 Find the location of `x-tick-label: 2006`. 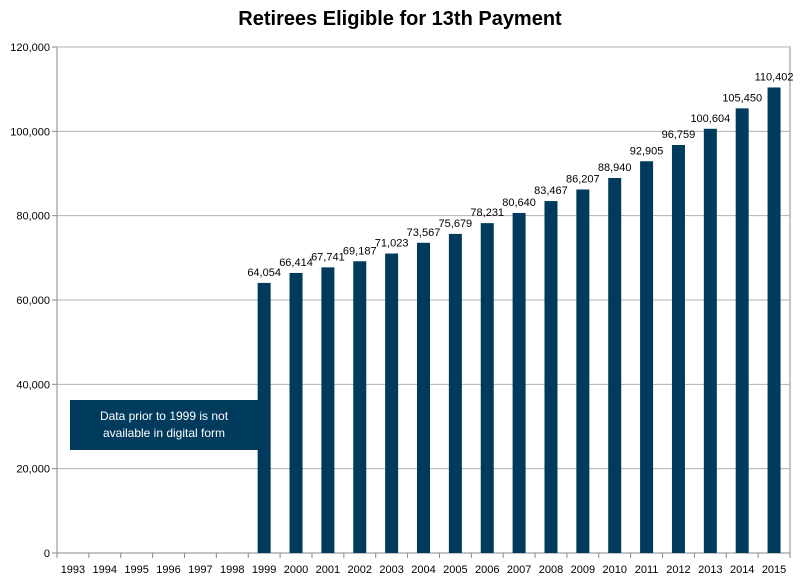

x-tick-label: 2006 is located at coordinates (487, 570).